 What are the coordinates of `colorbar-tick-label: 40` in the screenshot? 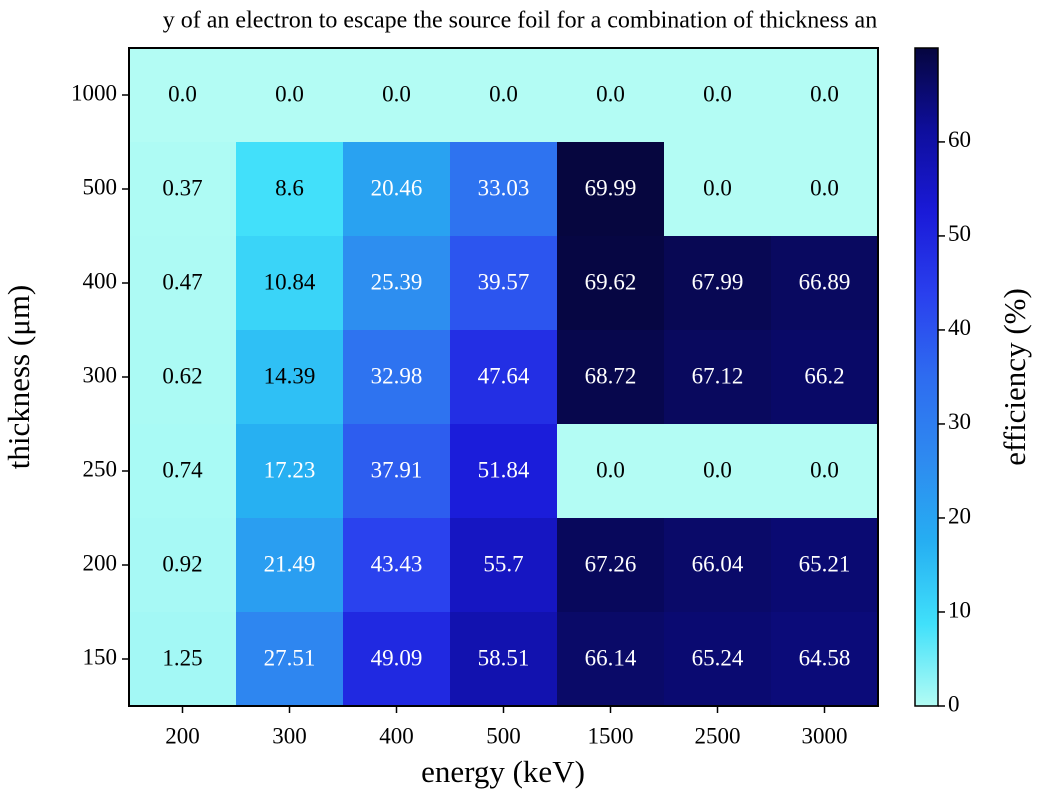 It's located at (959, 327).